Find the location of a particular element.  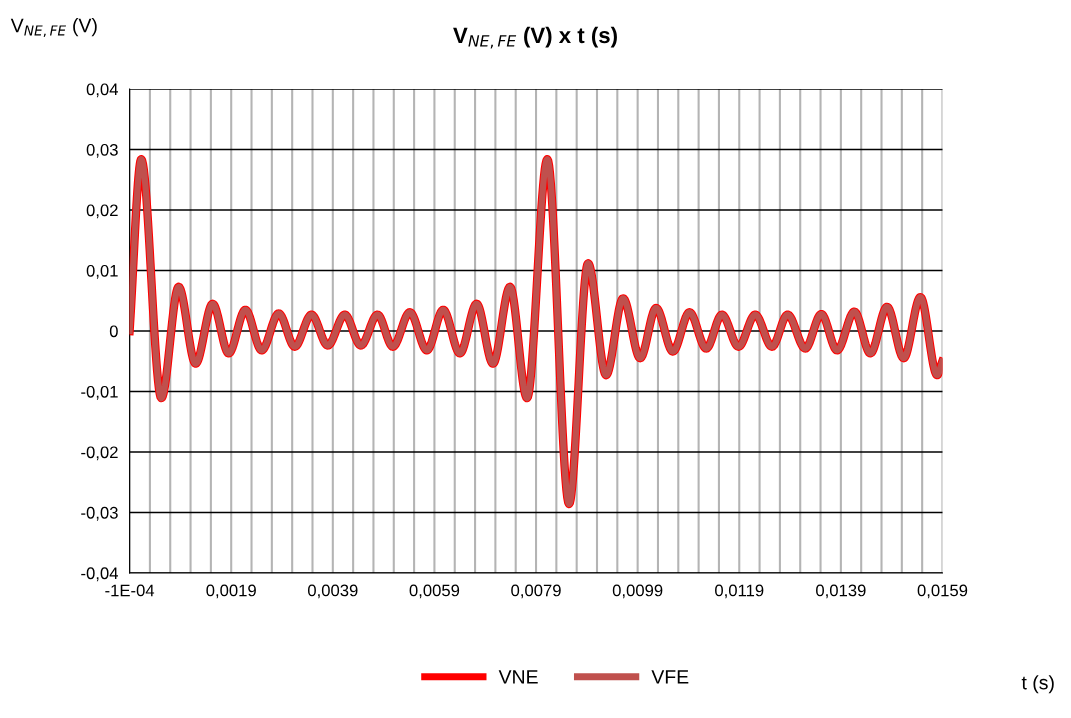

y-tick-label: -0,01 is located at coordinates (99, 392).